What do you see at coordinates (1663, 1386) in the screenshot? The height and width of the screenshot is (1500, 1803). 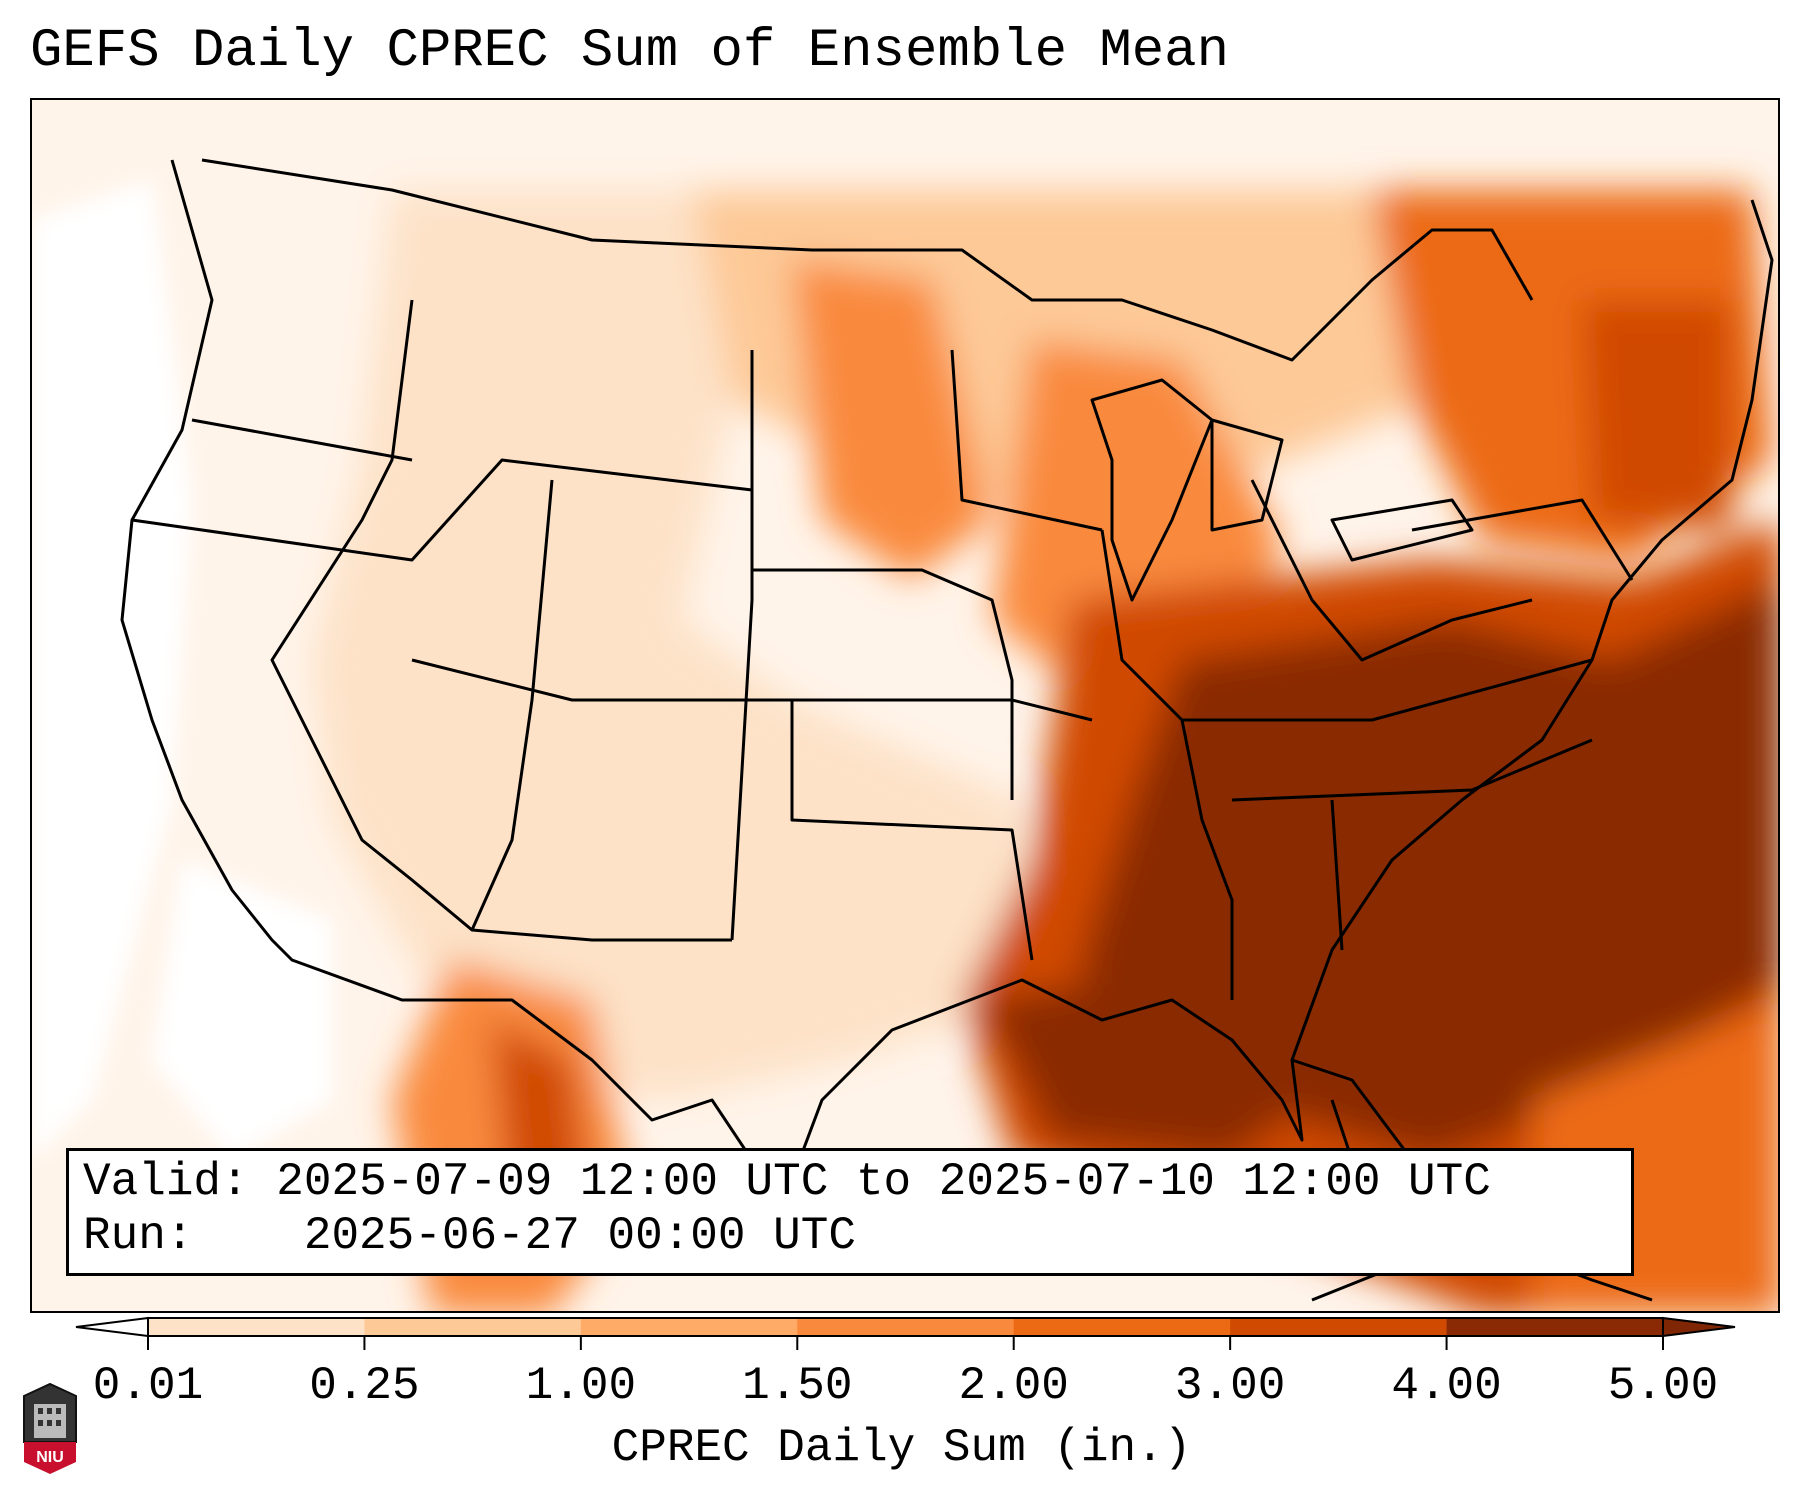 I see `colorbar-tick-label: 5.00` at bounding box center [1663, 1386].